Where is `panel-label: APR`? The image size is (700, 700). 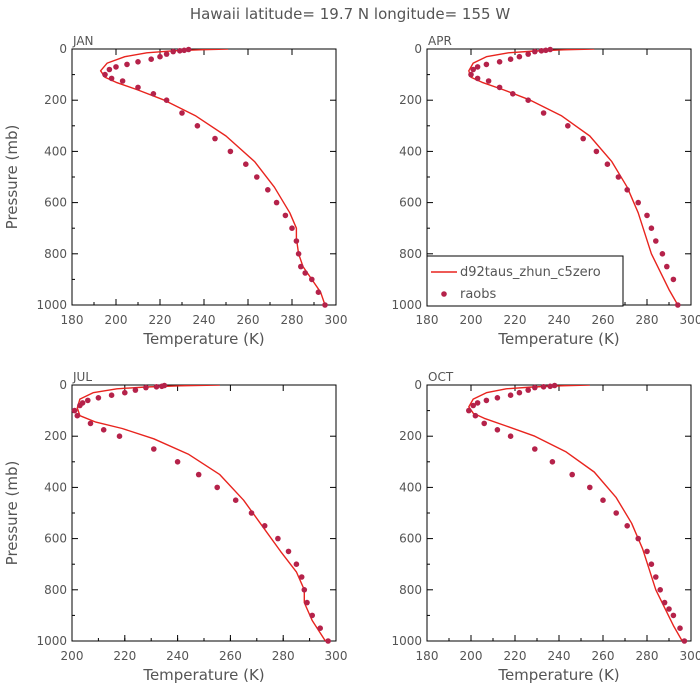
panel-label: APR is located at coordinates (440, 41).